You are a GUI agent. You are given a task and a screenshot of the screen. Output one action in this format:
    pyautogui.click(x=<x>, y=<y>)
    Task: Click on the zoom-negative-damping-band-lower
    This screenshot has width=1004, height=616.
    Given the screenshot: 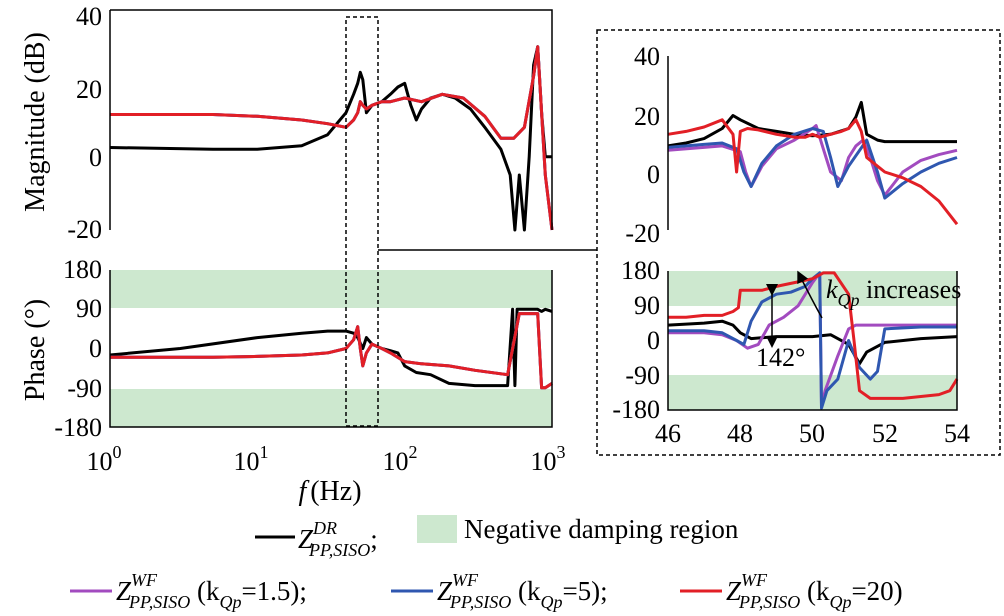 What is the action you would take?
    pyautogui.click(x=812, y=392)
    